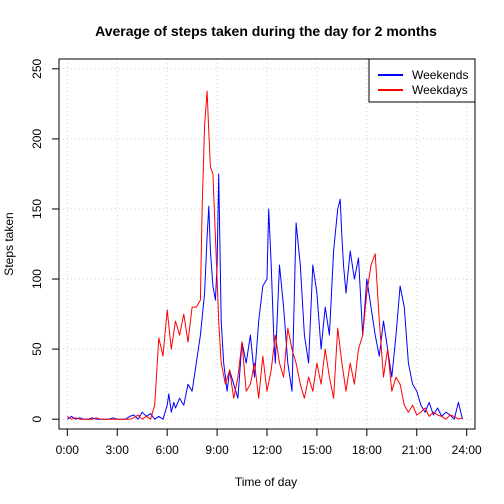 Image resolution: width=504 pixels, height=504 pixels. What do you see at coordinates (467, 450) in the screenshot?
I see `x-tick-label: 24:00` at bounding box center [467, 450].